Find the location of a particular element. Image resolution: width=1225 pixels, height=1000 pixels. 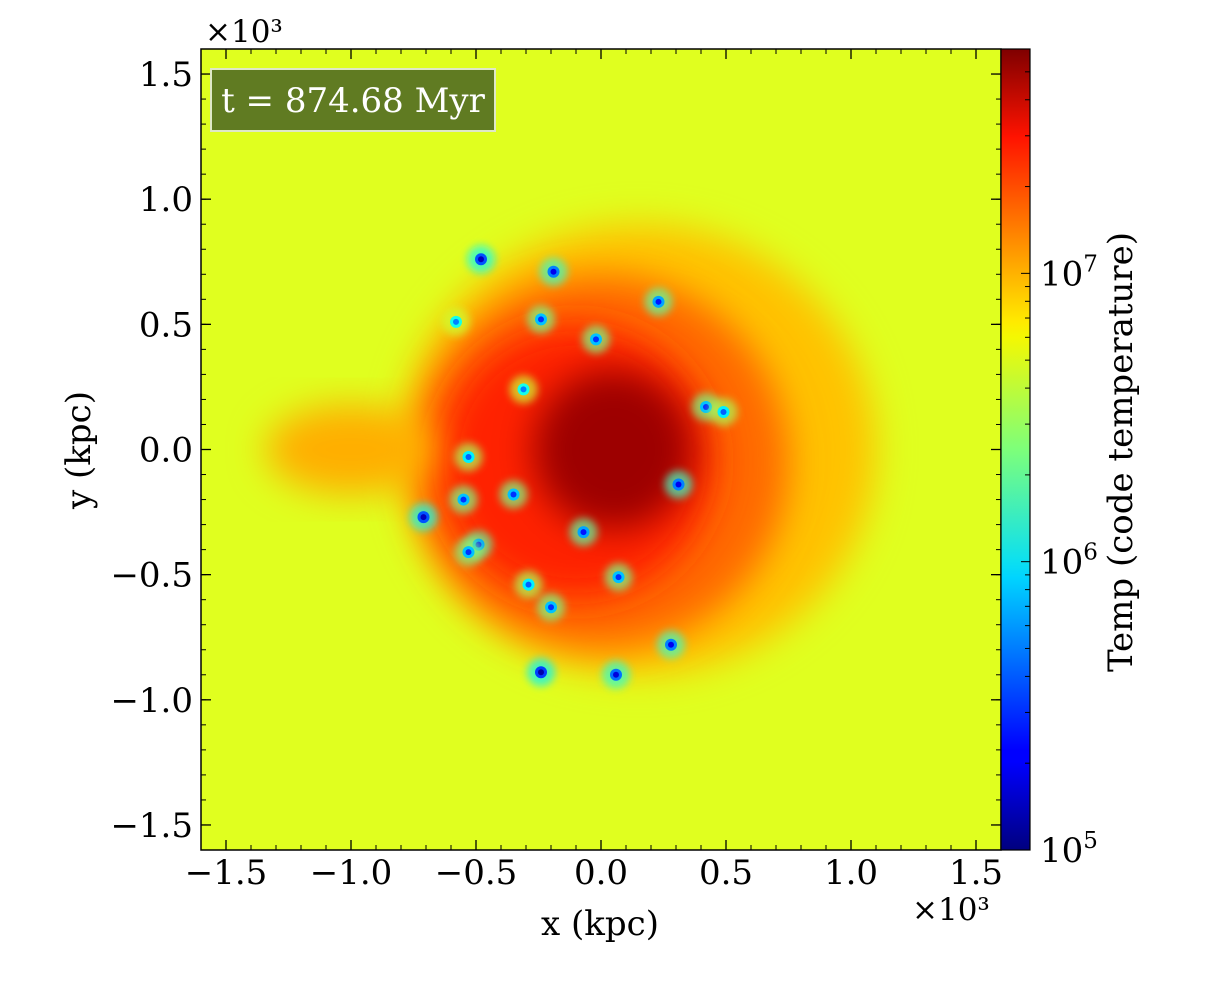

y-axis-label: y (kpc) is located at coordinates (79, 450).